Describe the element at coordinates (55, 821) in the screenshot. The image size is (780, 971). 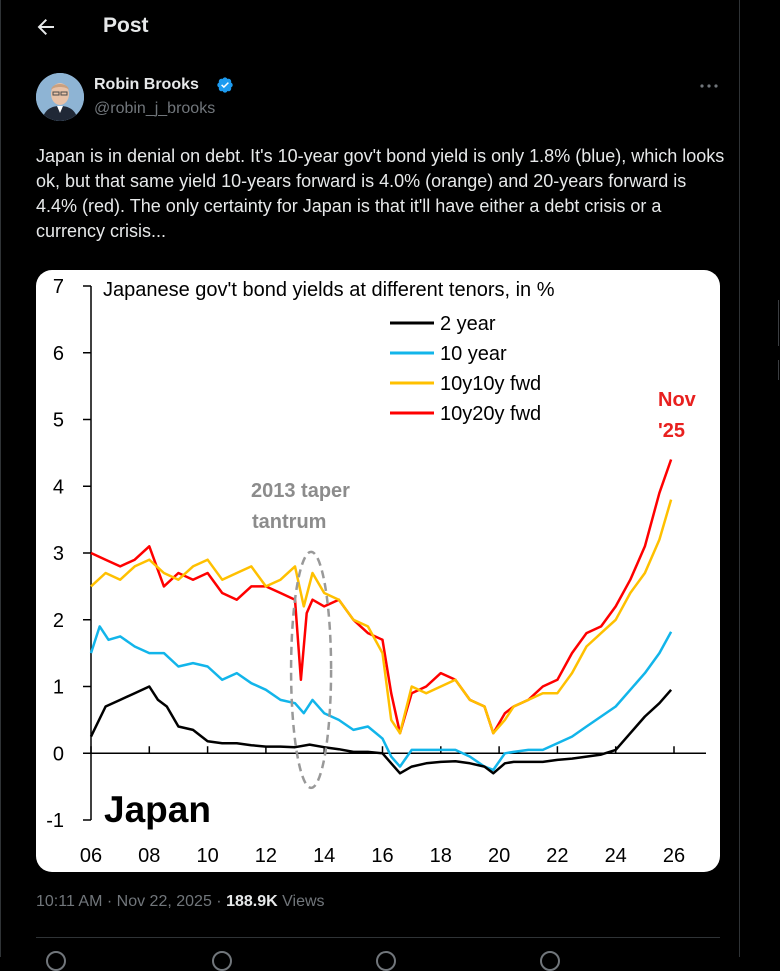
I see `y-tick-label: -1` at that location.